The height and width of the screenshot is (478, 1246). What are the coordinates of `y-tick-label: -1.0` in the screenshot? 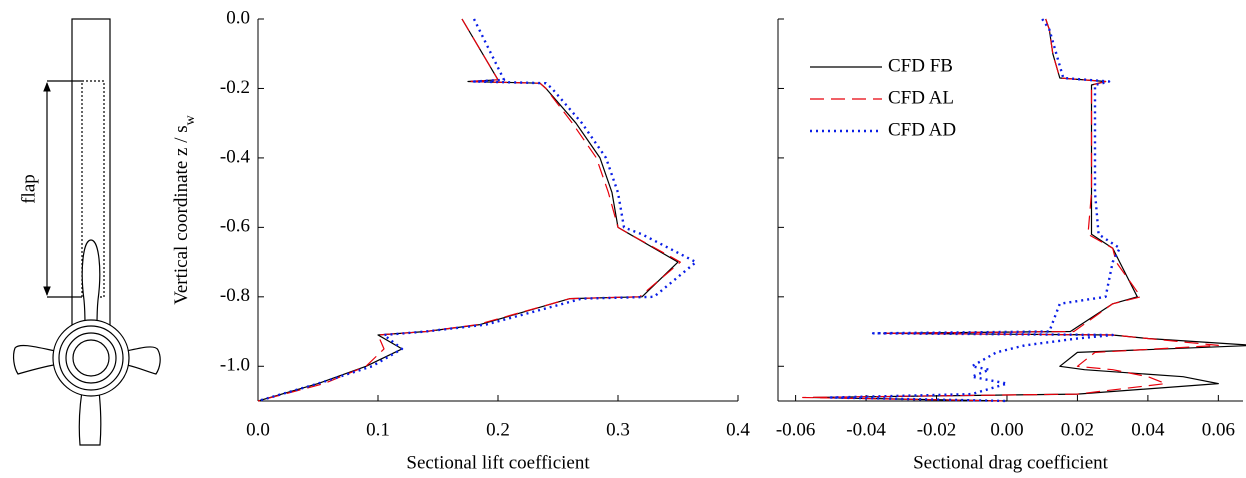 It's located at (235, 365).